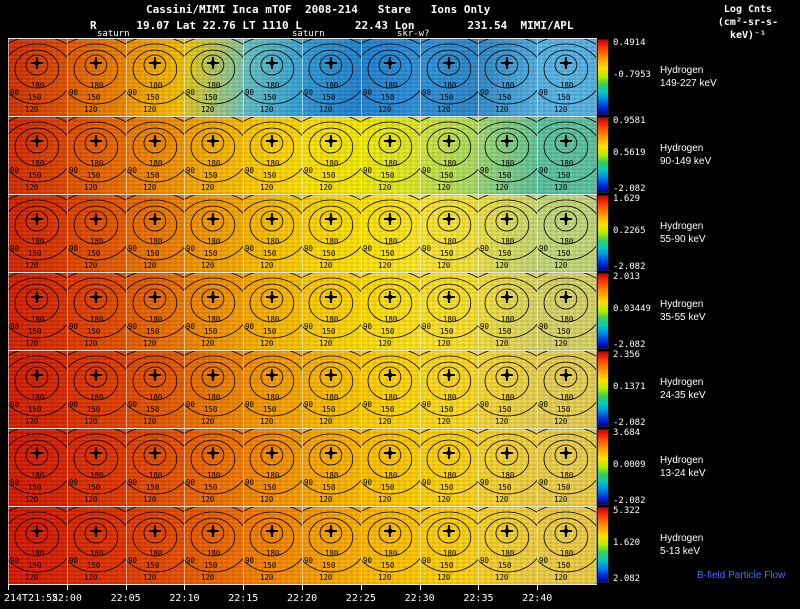 The width and height of the screenshot is (800, 609). Describe the element at coordinates (683, 473) in the screenshot. I see `channel-energy-range: 13-24 keV` at that location.